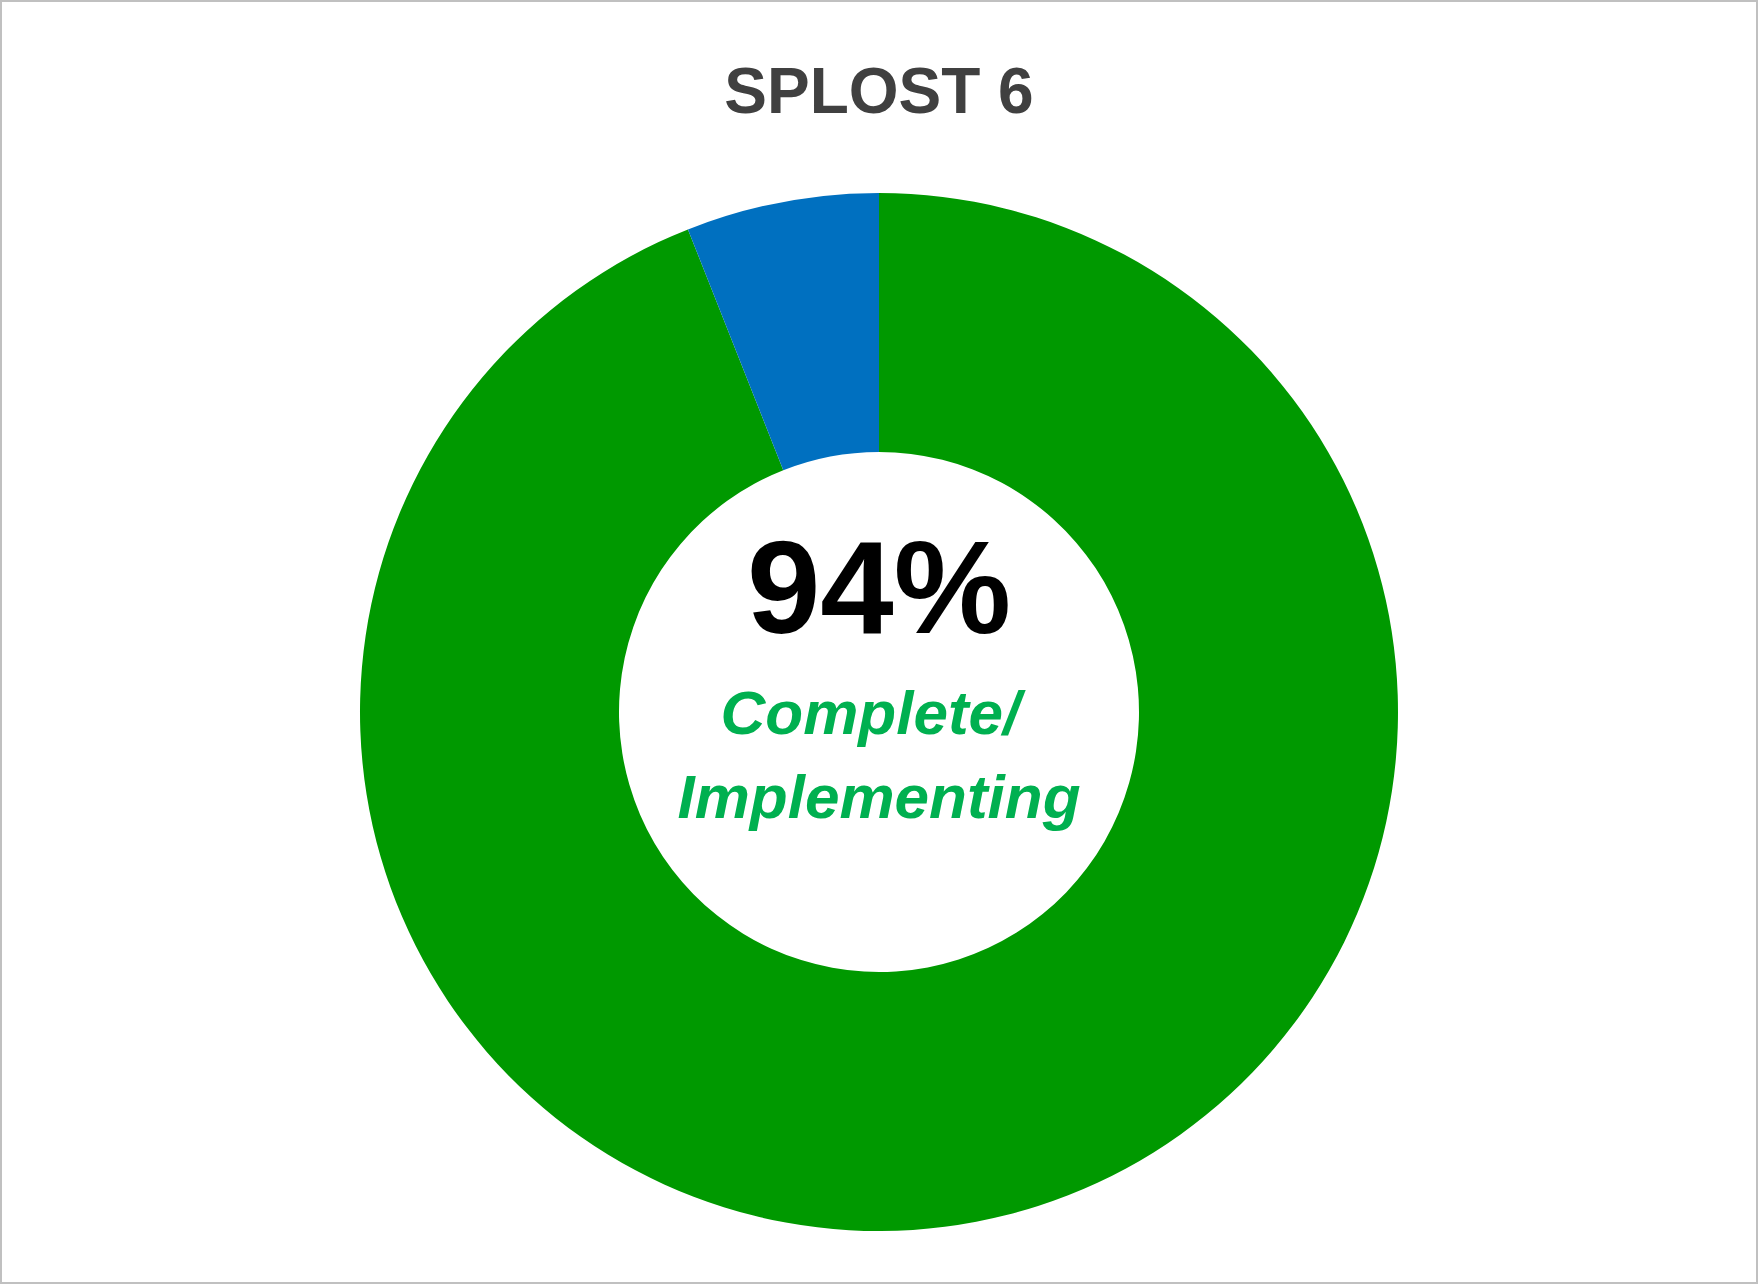  Describe the element at coordinates (879, 587) in the screenshot. I see `text: 94%` at that location.